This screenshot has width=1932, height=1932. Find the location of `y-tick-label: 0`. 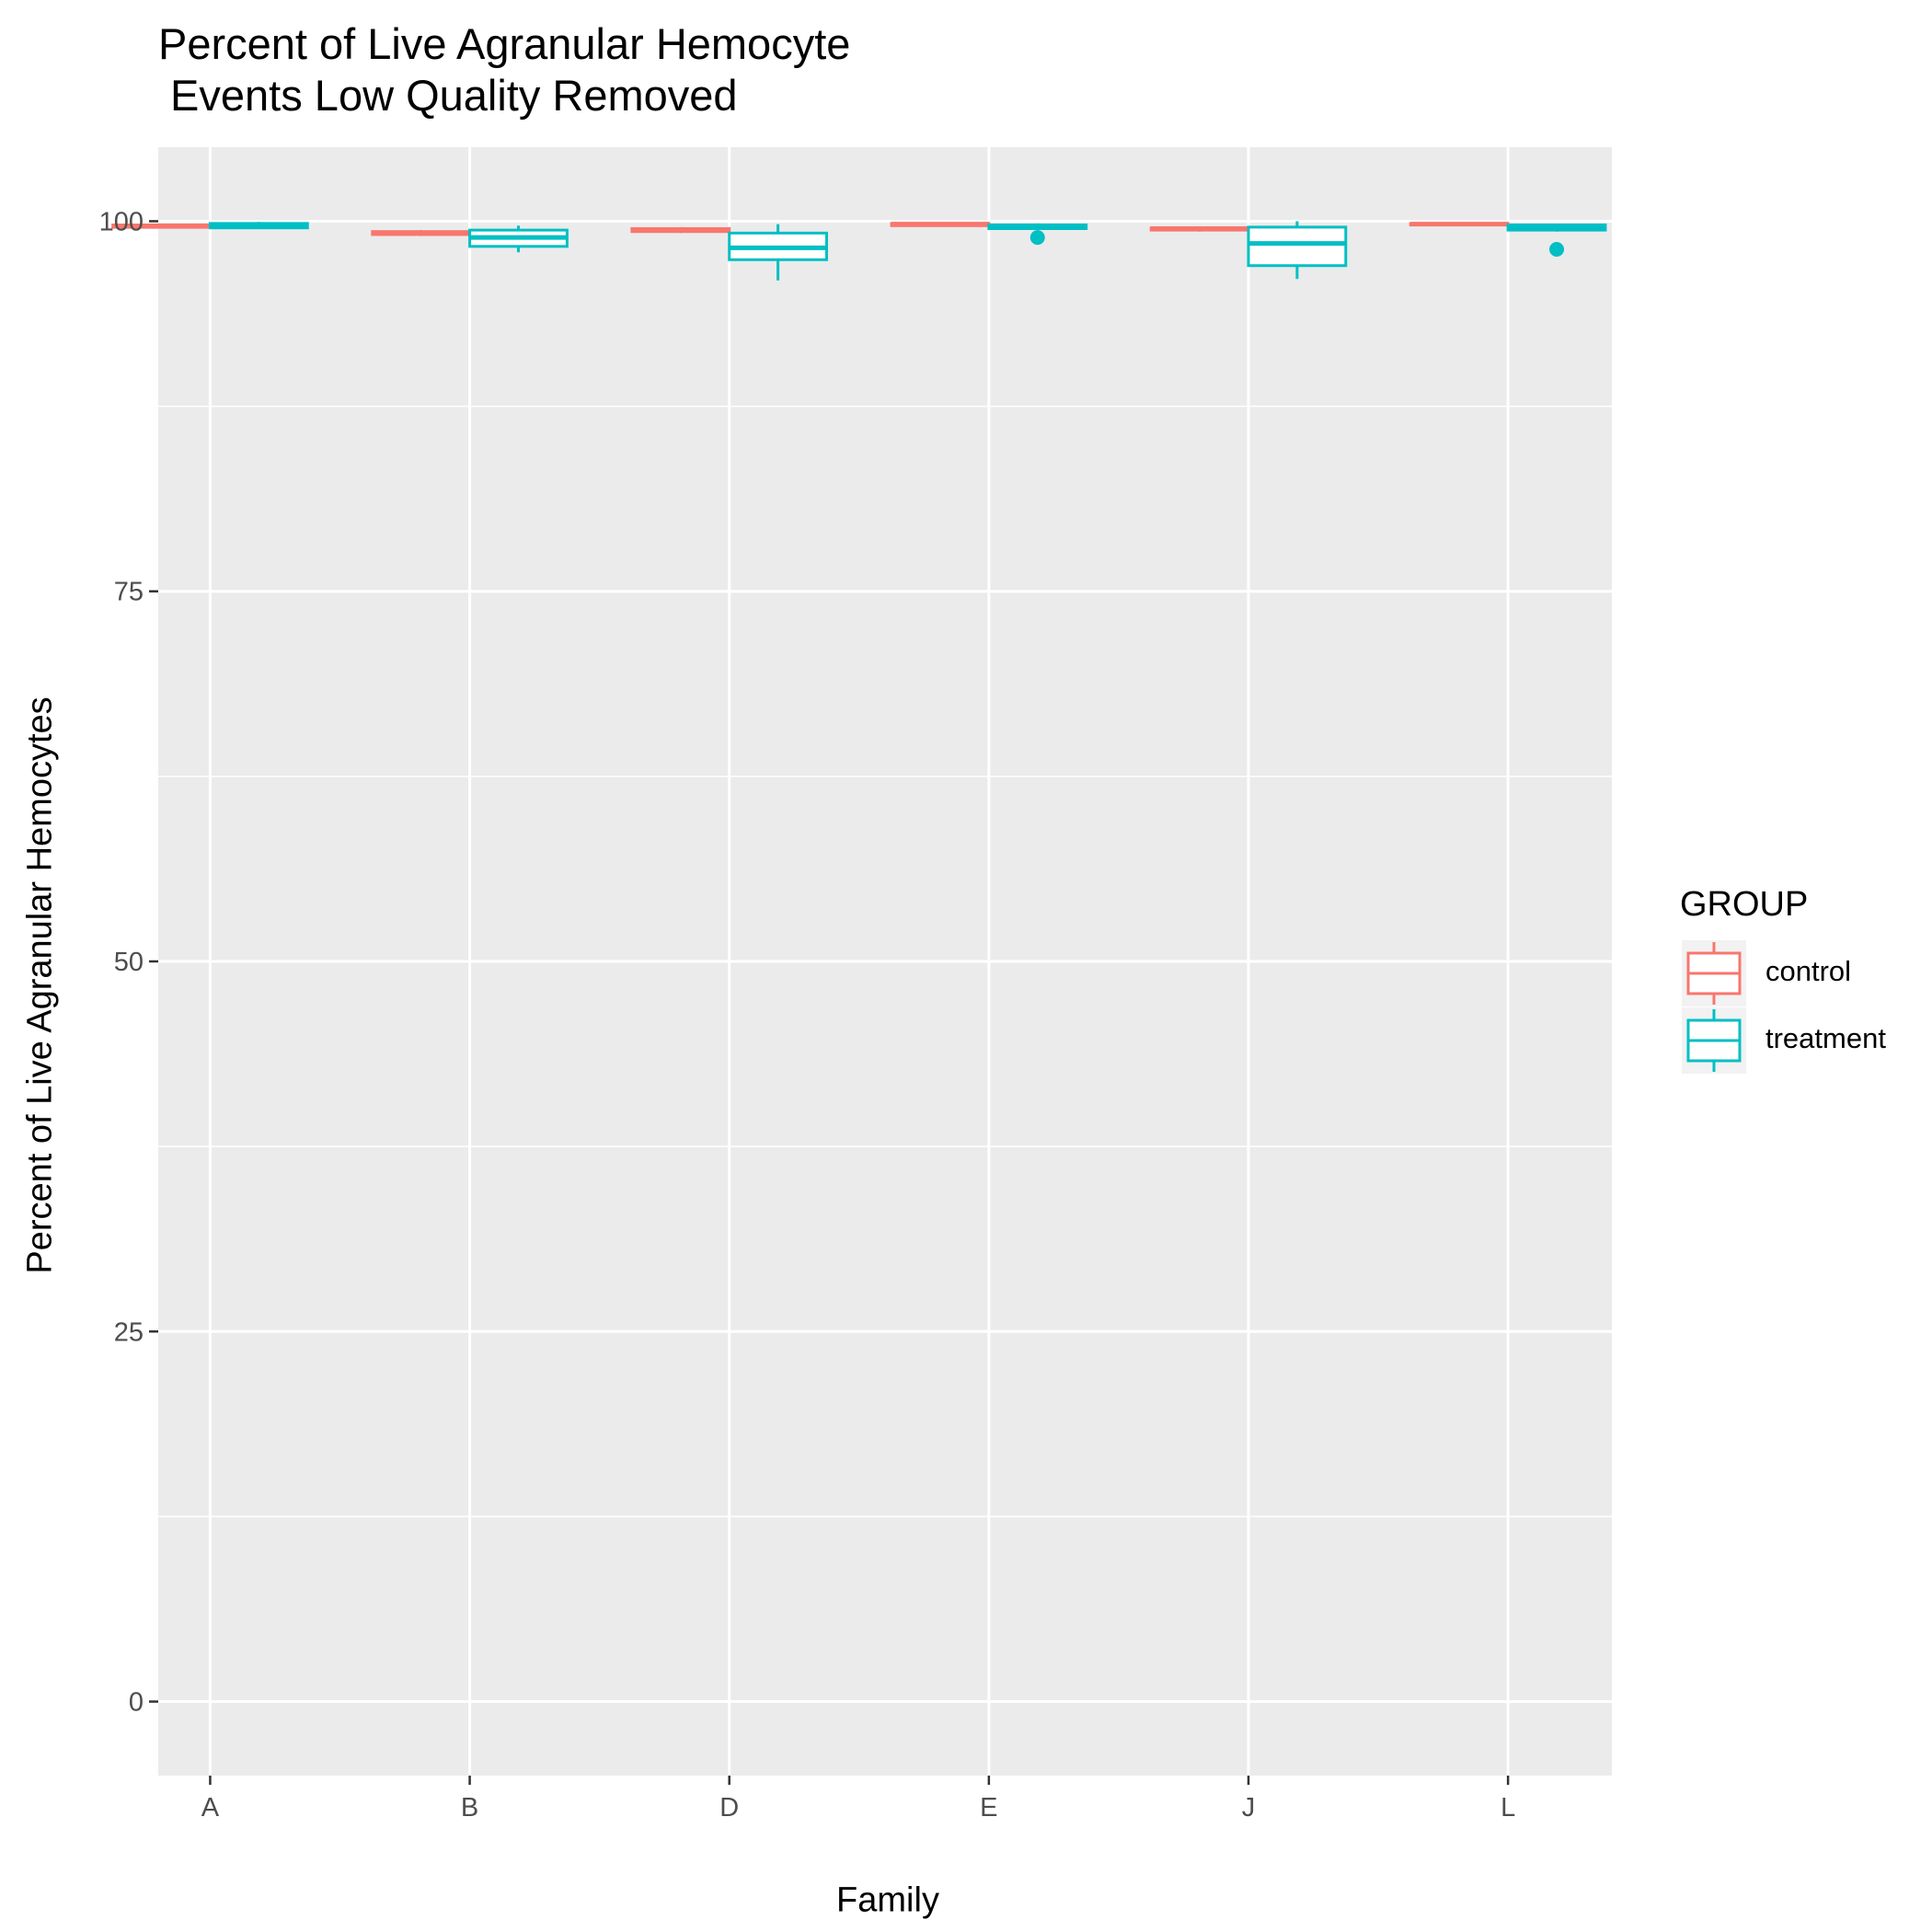

y-tick-label: 0 is located at coordinates (136, 1703).